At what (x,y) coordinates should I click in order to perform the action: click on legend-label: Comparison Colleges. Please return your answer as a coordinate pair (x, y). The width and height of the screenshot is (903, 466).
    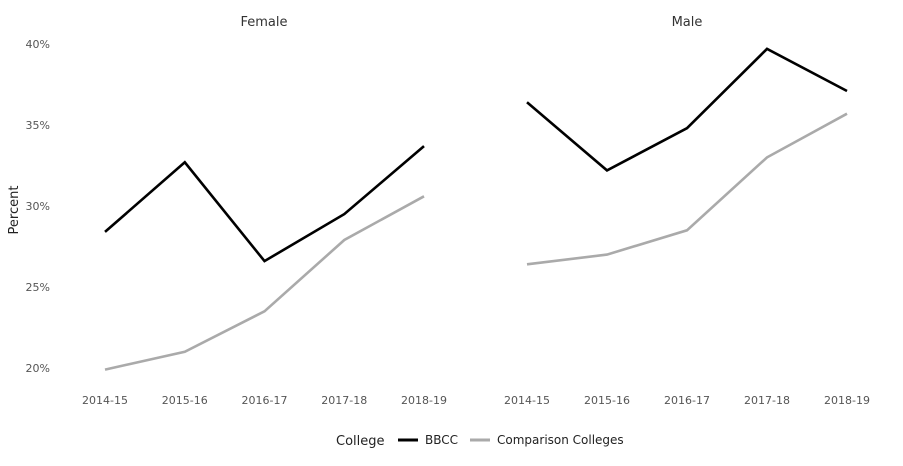
    Looking at the image, I should click on (560, 440).